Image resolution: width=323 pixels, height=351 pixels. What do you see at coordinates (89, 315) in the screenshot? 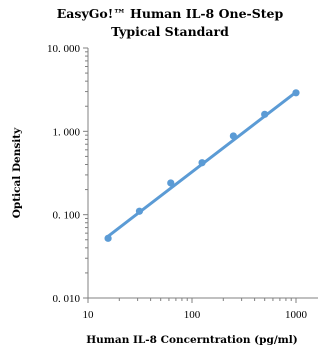
I see `x-tick-label: 10` at bounding box center [89, 315].